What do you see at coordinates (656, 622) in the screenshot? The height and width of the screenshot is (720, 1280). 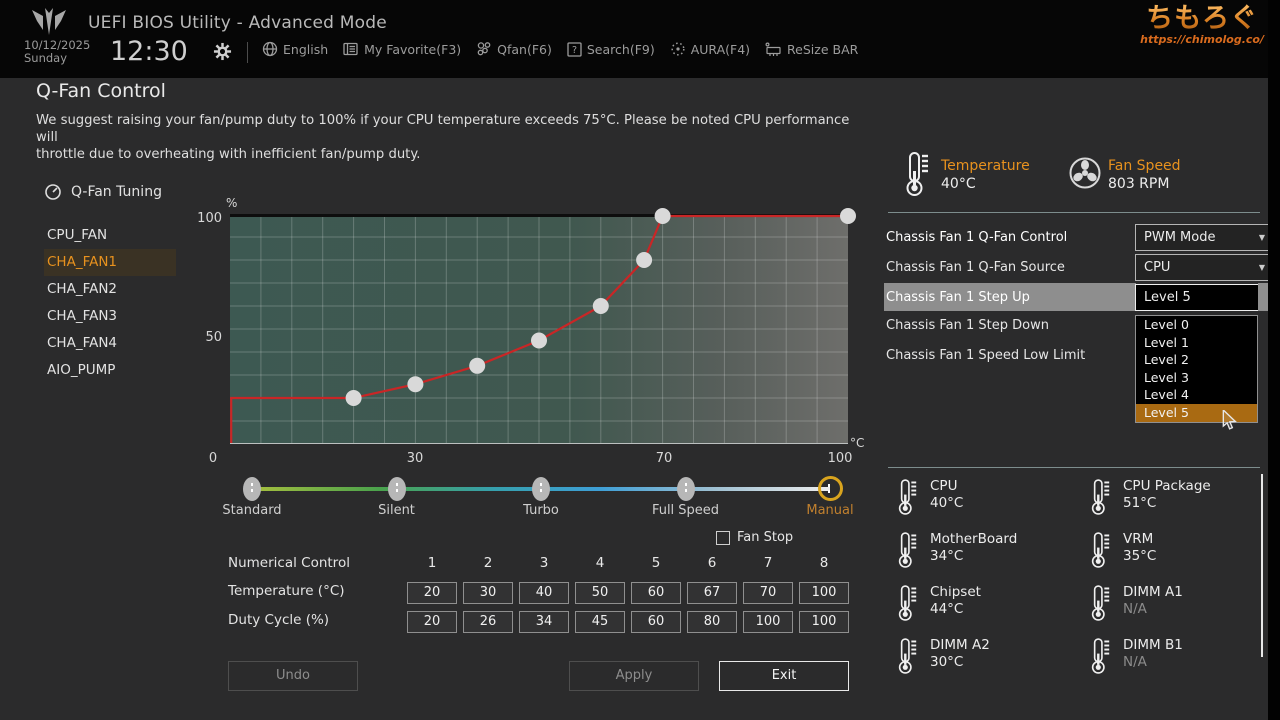 I see `duty-cell-5: 60` at bounding box center [656, 622].